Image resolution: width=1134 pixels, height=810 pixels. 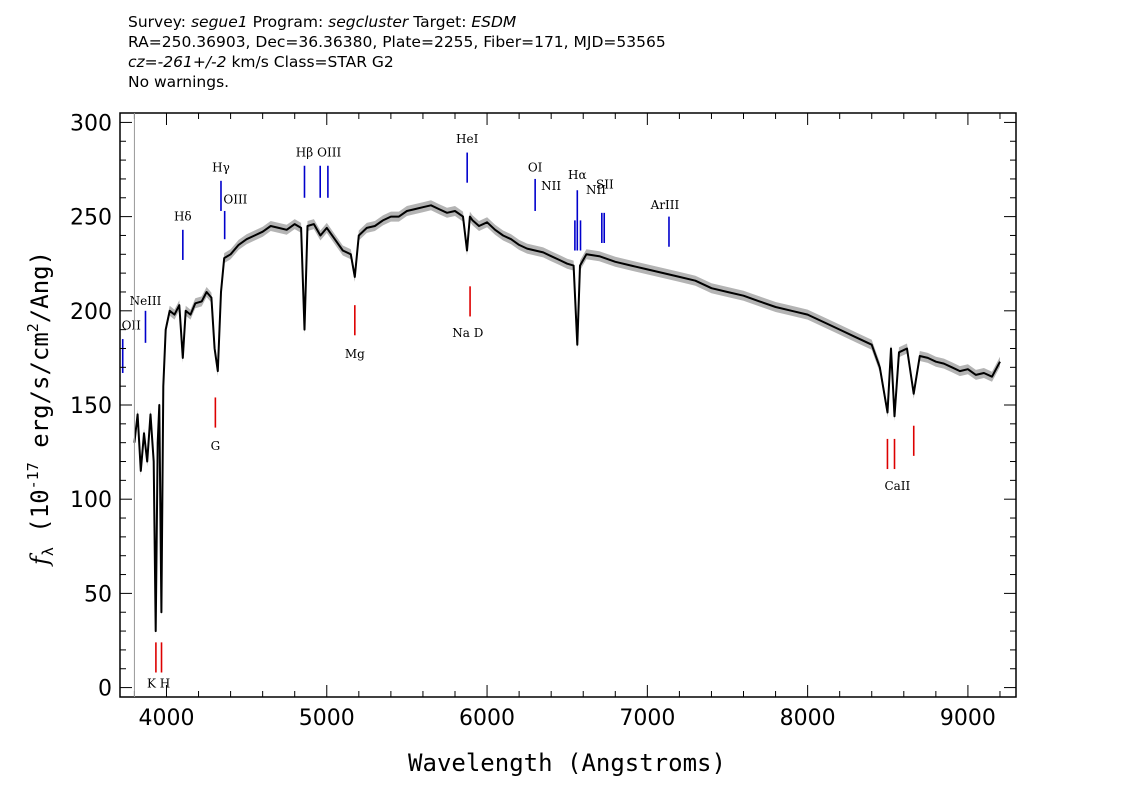 I want to click on line-label-h: Hδ, so click(x=183, y=216).